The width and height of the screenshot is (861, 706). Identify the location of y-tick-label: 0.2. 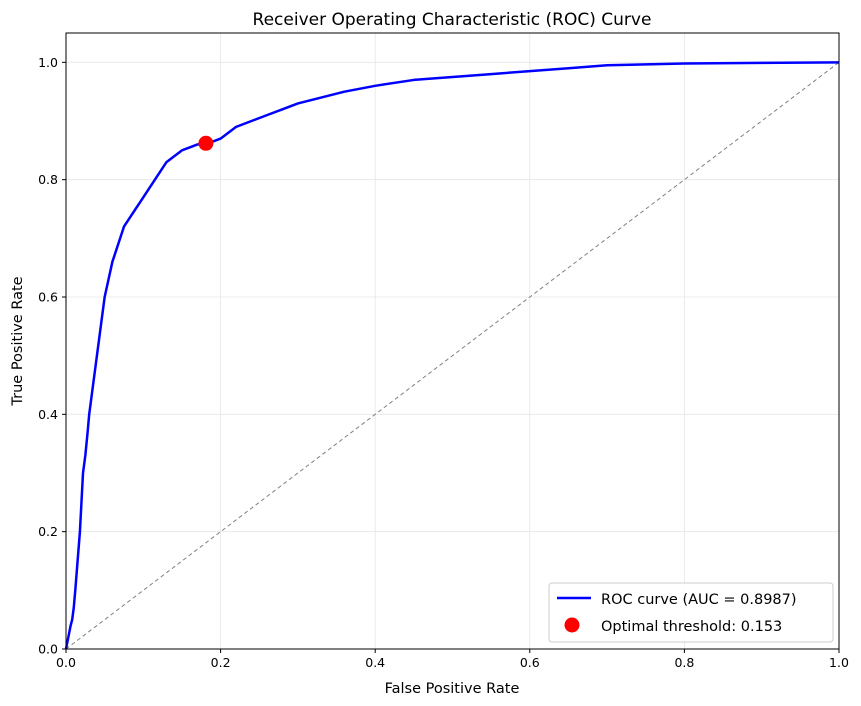
(48, 531).